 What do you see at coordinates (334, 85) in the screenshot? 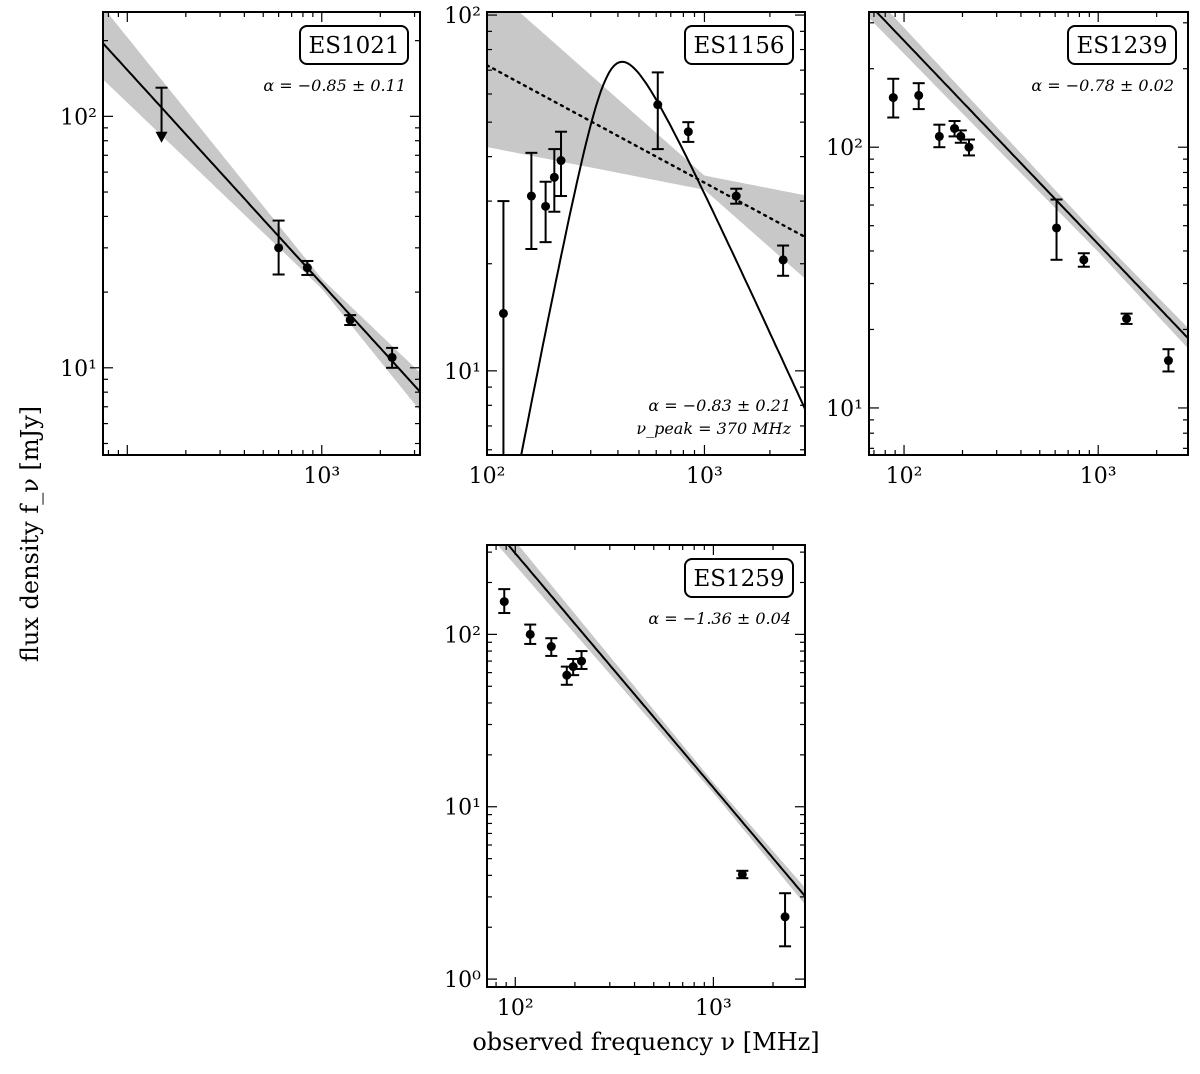
I see `fit-annotation: α = −0.85 ± 0.11` at bounding box center [334, 85].